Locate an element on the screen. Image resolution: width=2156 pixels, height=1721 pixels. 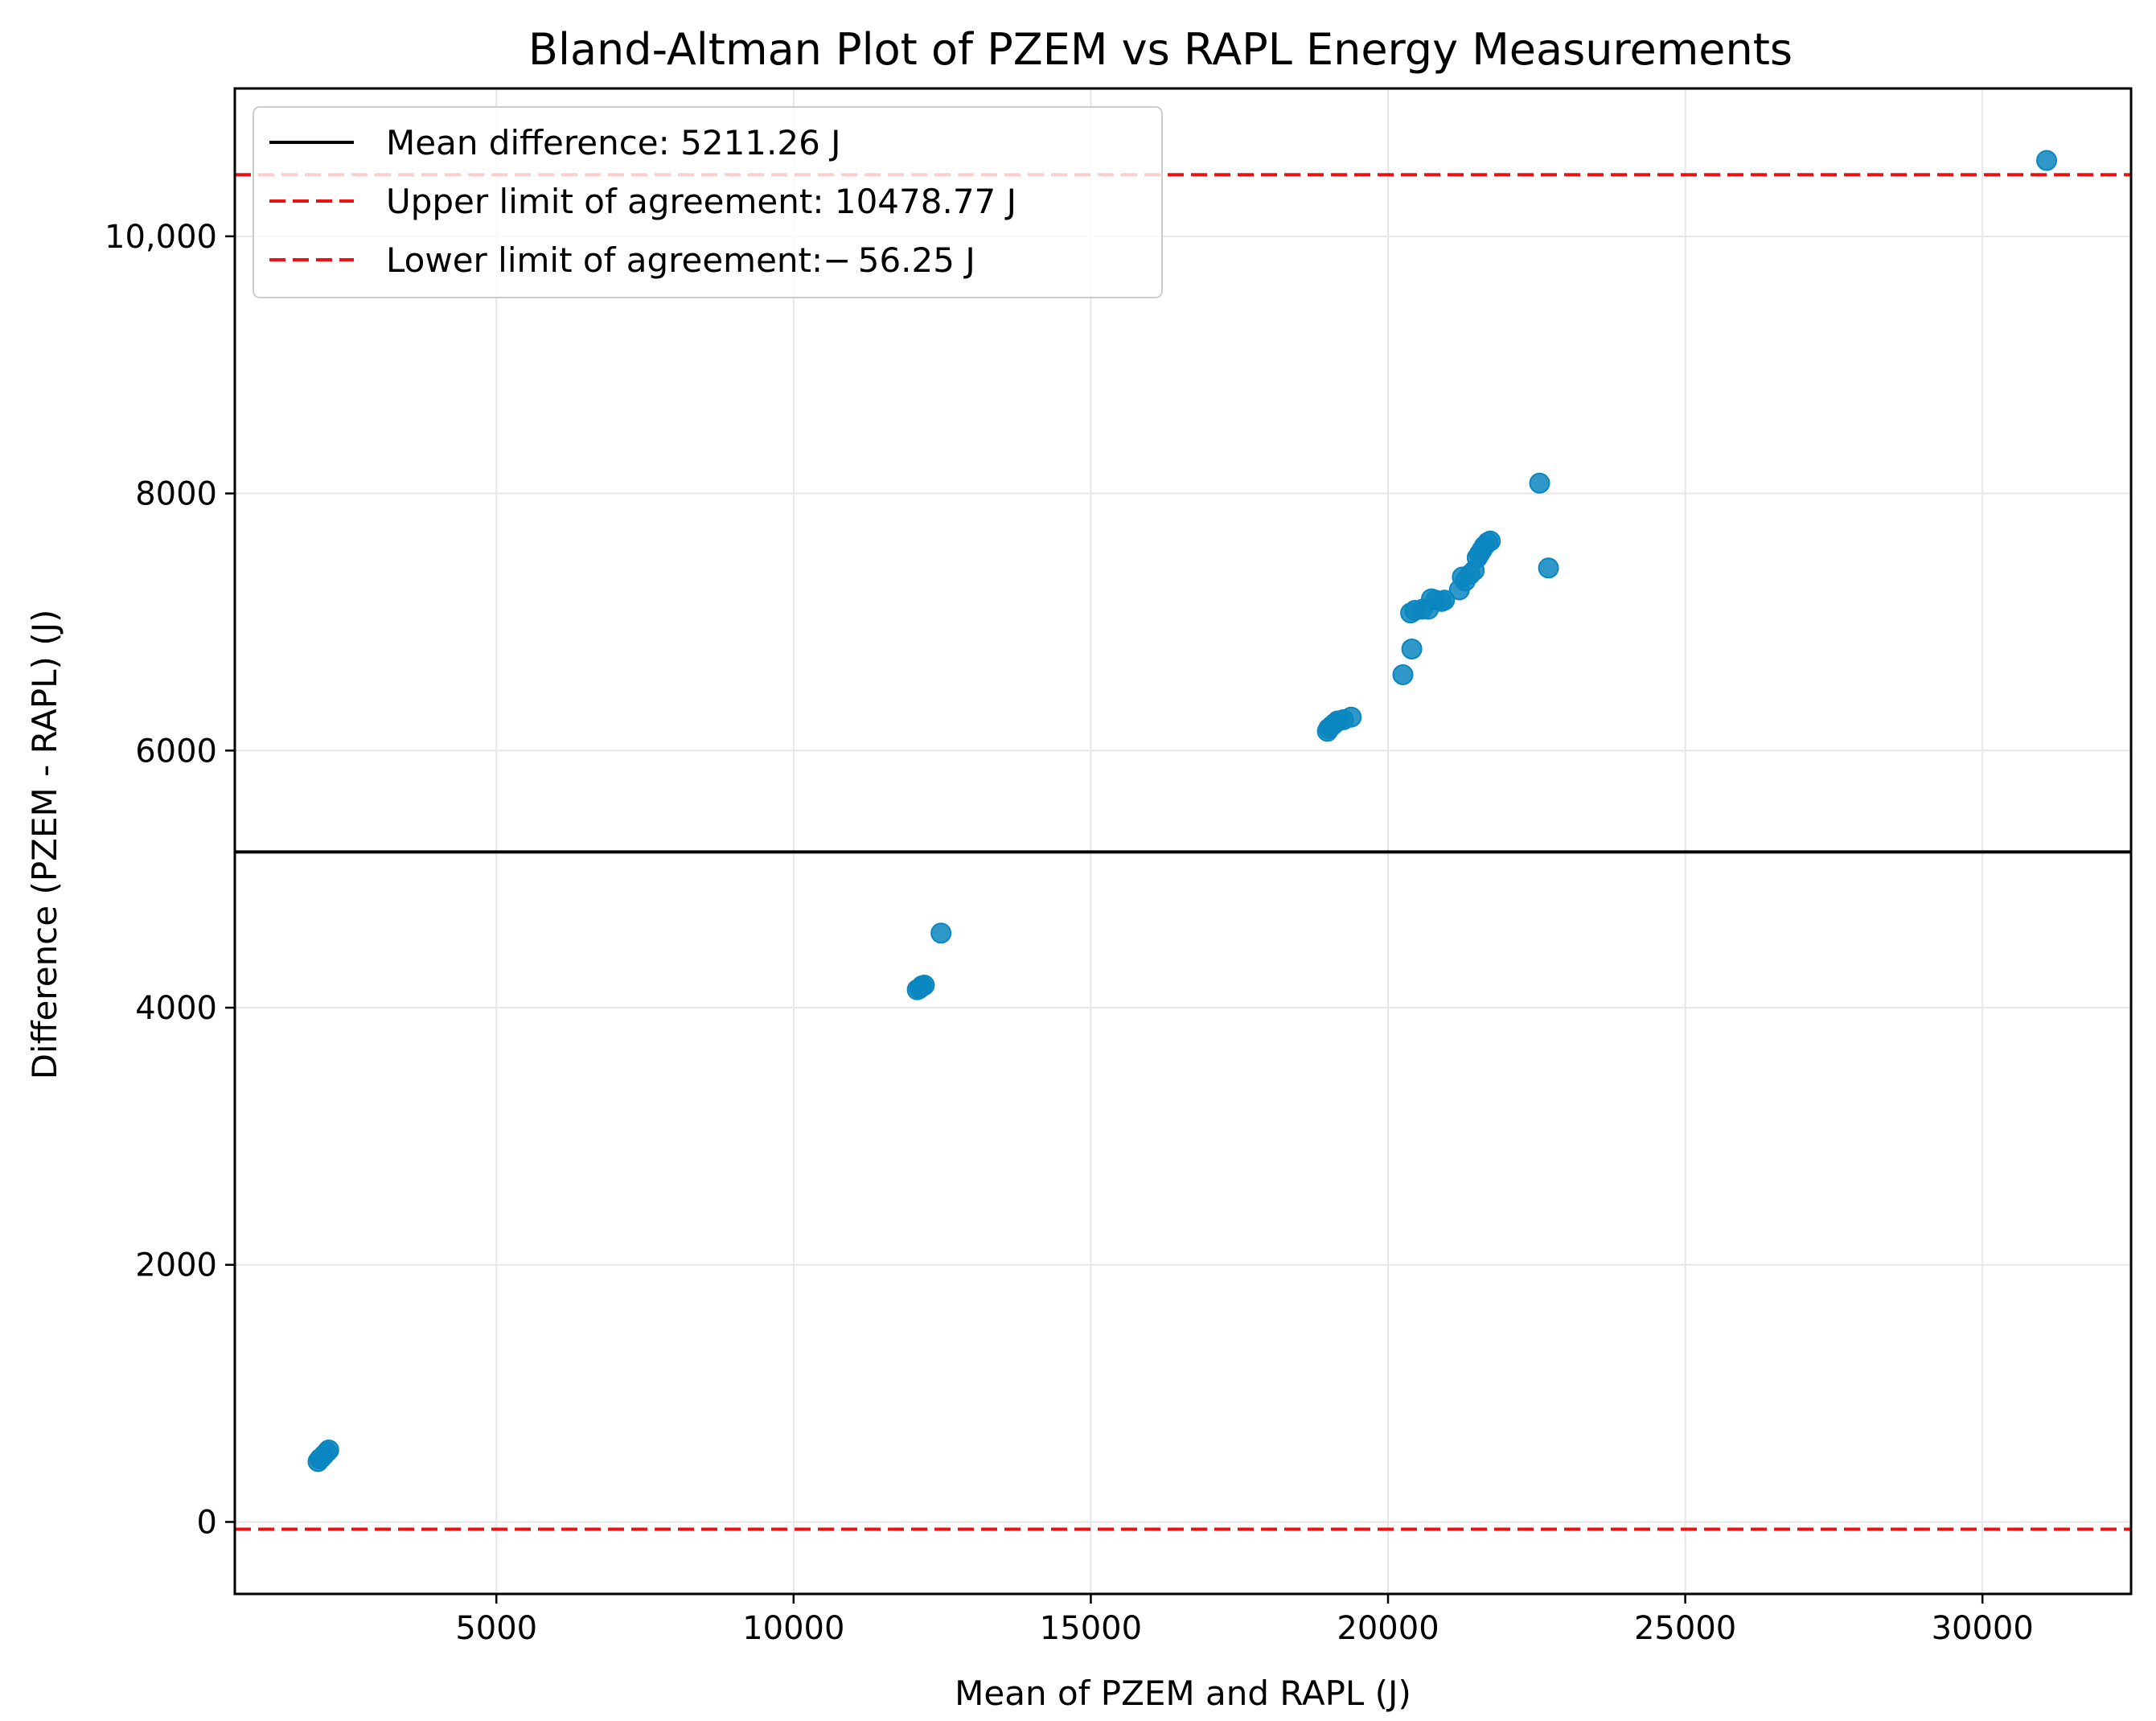
x-axis-ticks: 5000 10000 15000 20000 25000 30000 is located at coordinates (1244, 1620).